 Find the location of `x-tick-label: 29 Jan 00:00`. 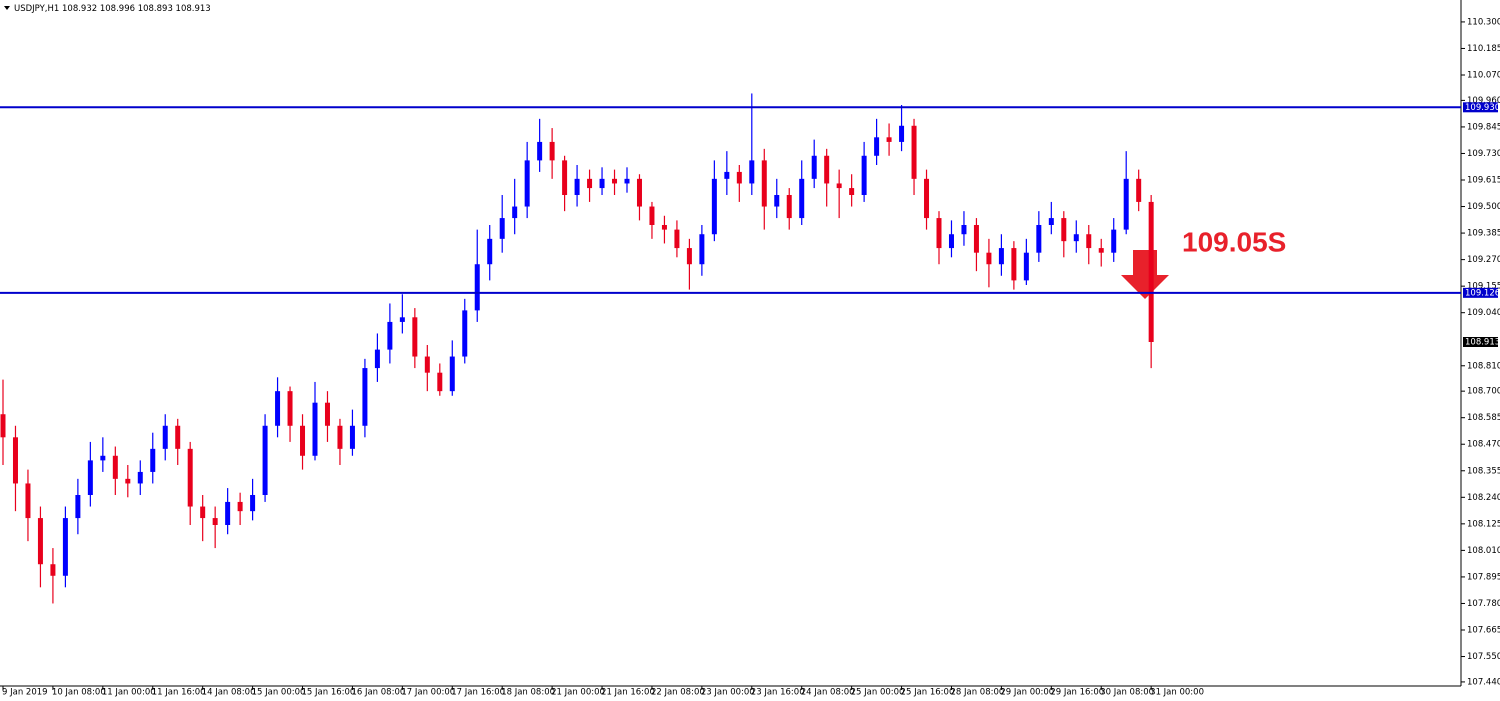

x-tick-label: 29 Jan 00:00 is located at coordinates (1027, 693).